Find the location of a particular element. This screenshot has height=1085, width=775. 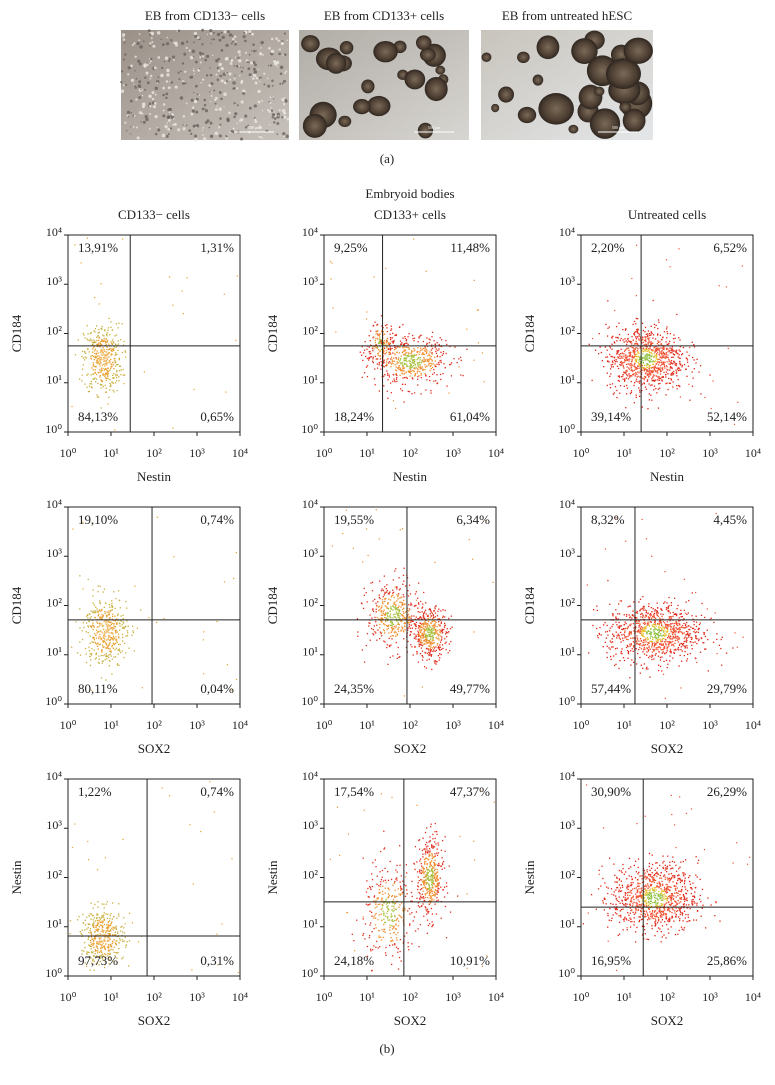

quadrant-label: 52,14% is located at coordinates (727, 416).